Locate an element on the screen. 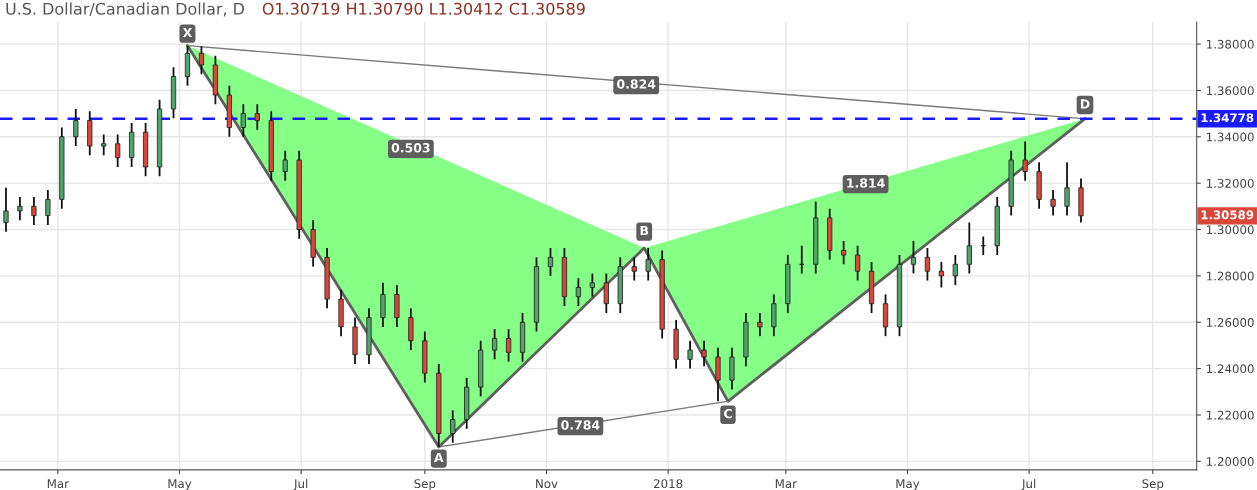  x-tick-label: Nov is located at coordinates (547, 484).